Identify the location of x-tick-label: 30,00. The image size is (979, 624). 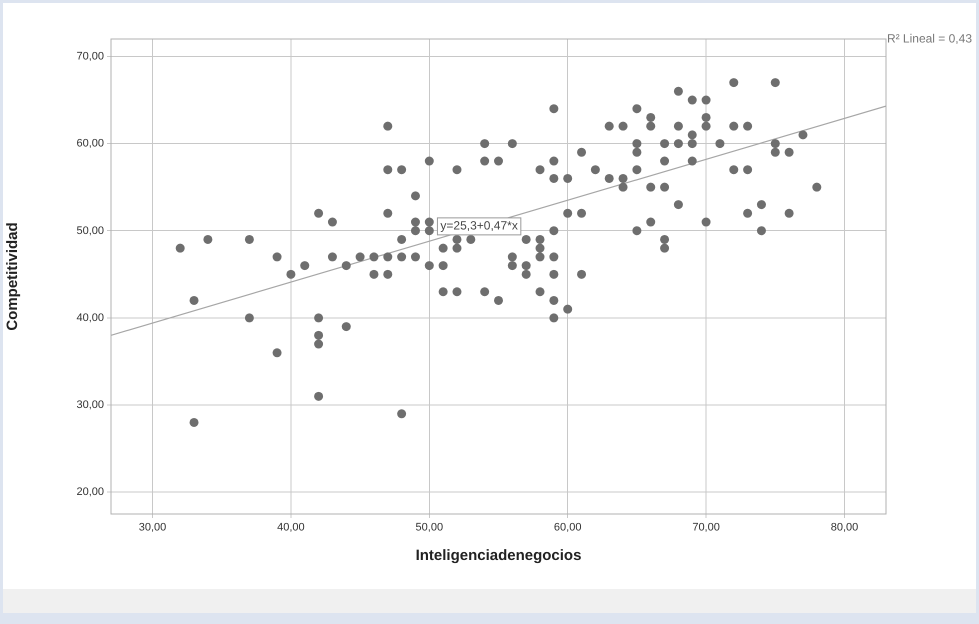
(152, 528).